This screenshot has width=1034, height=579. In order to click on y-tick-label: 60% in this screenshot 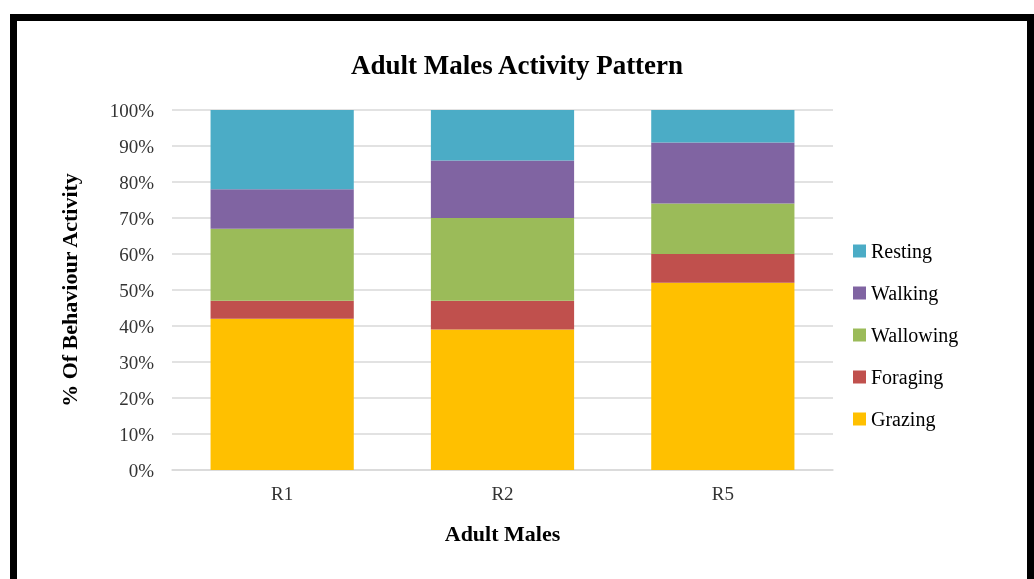, I will do `click(137, 254)`.